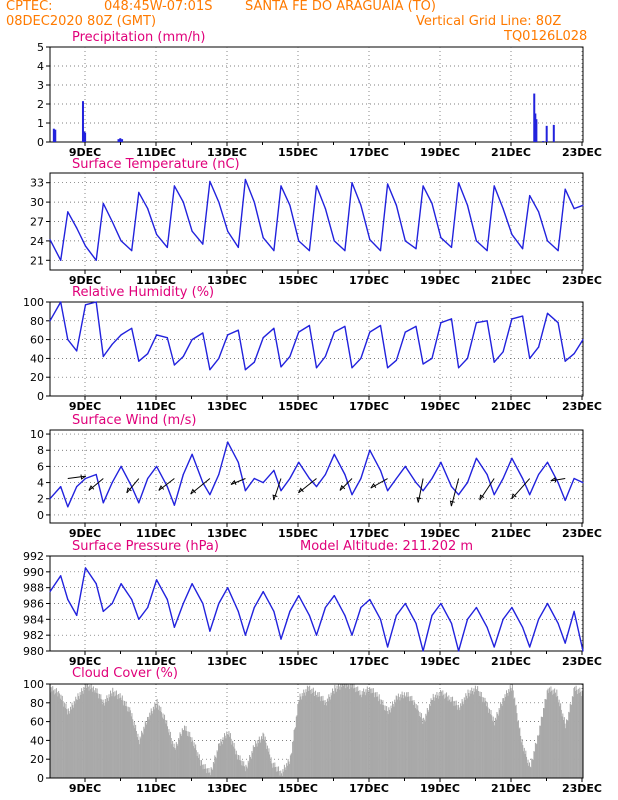 This screenshot has width=618, height=800. I want to click on precip-xtick-label: 23DEC, so click(582, 152).